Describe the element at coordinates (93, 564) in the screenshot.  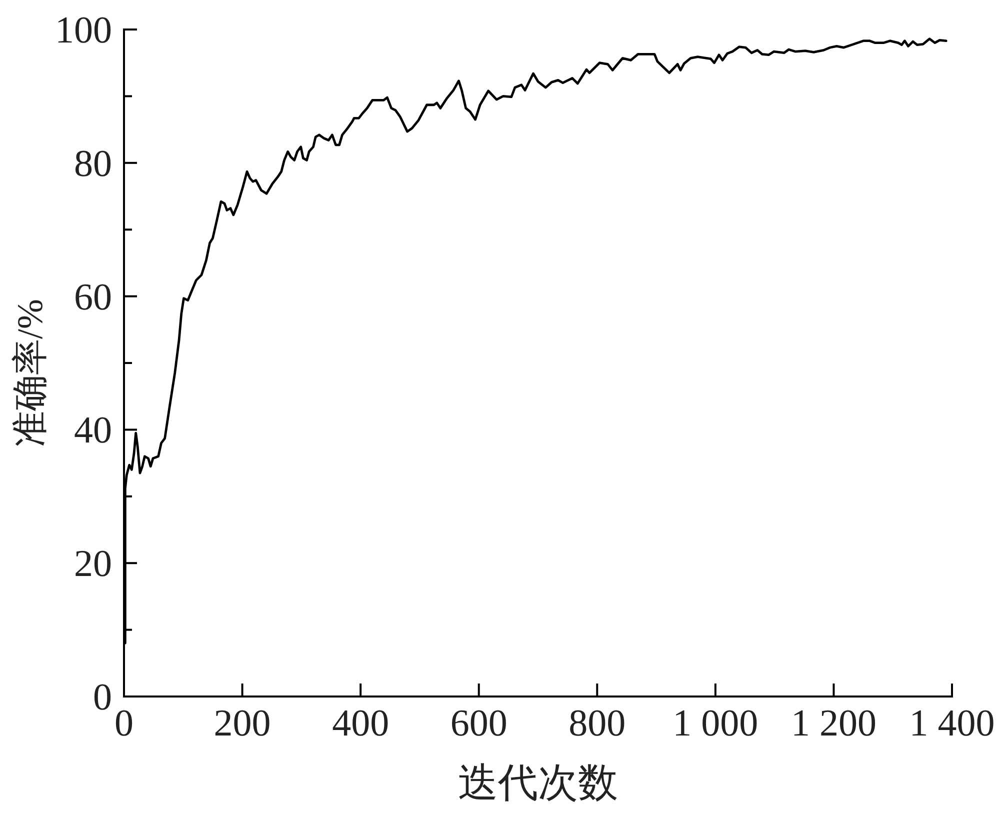
I see `y-tick-label: 20` at that location.